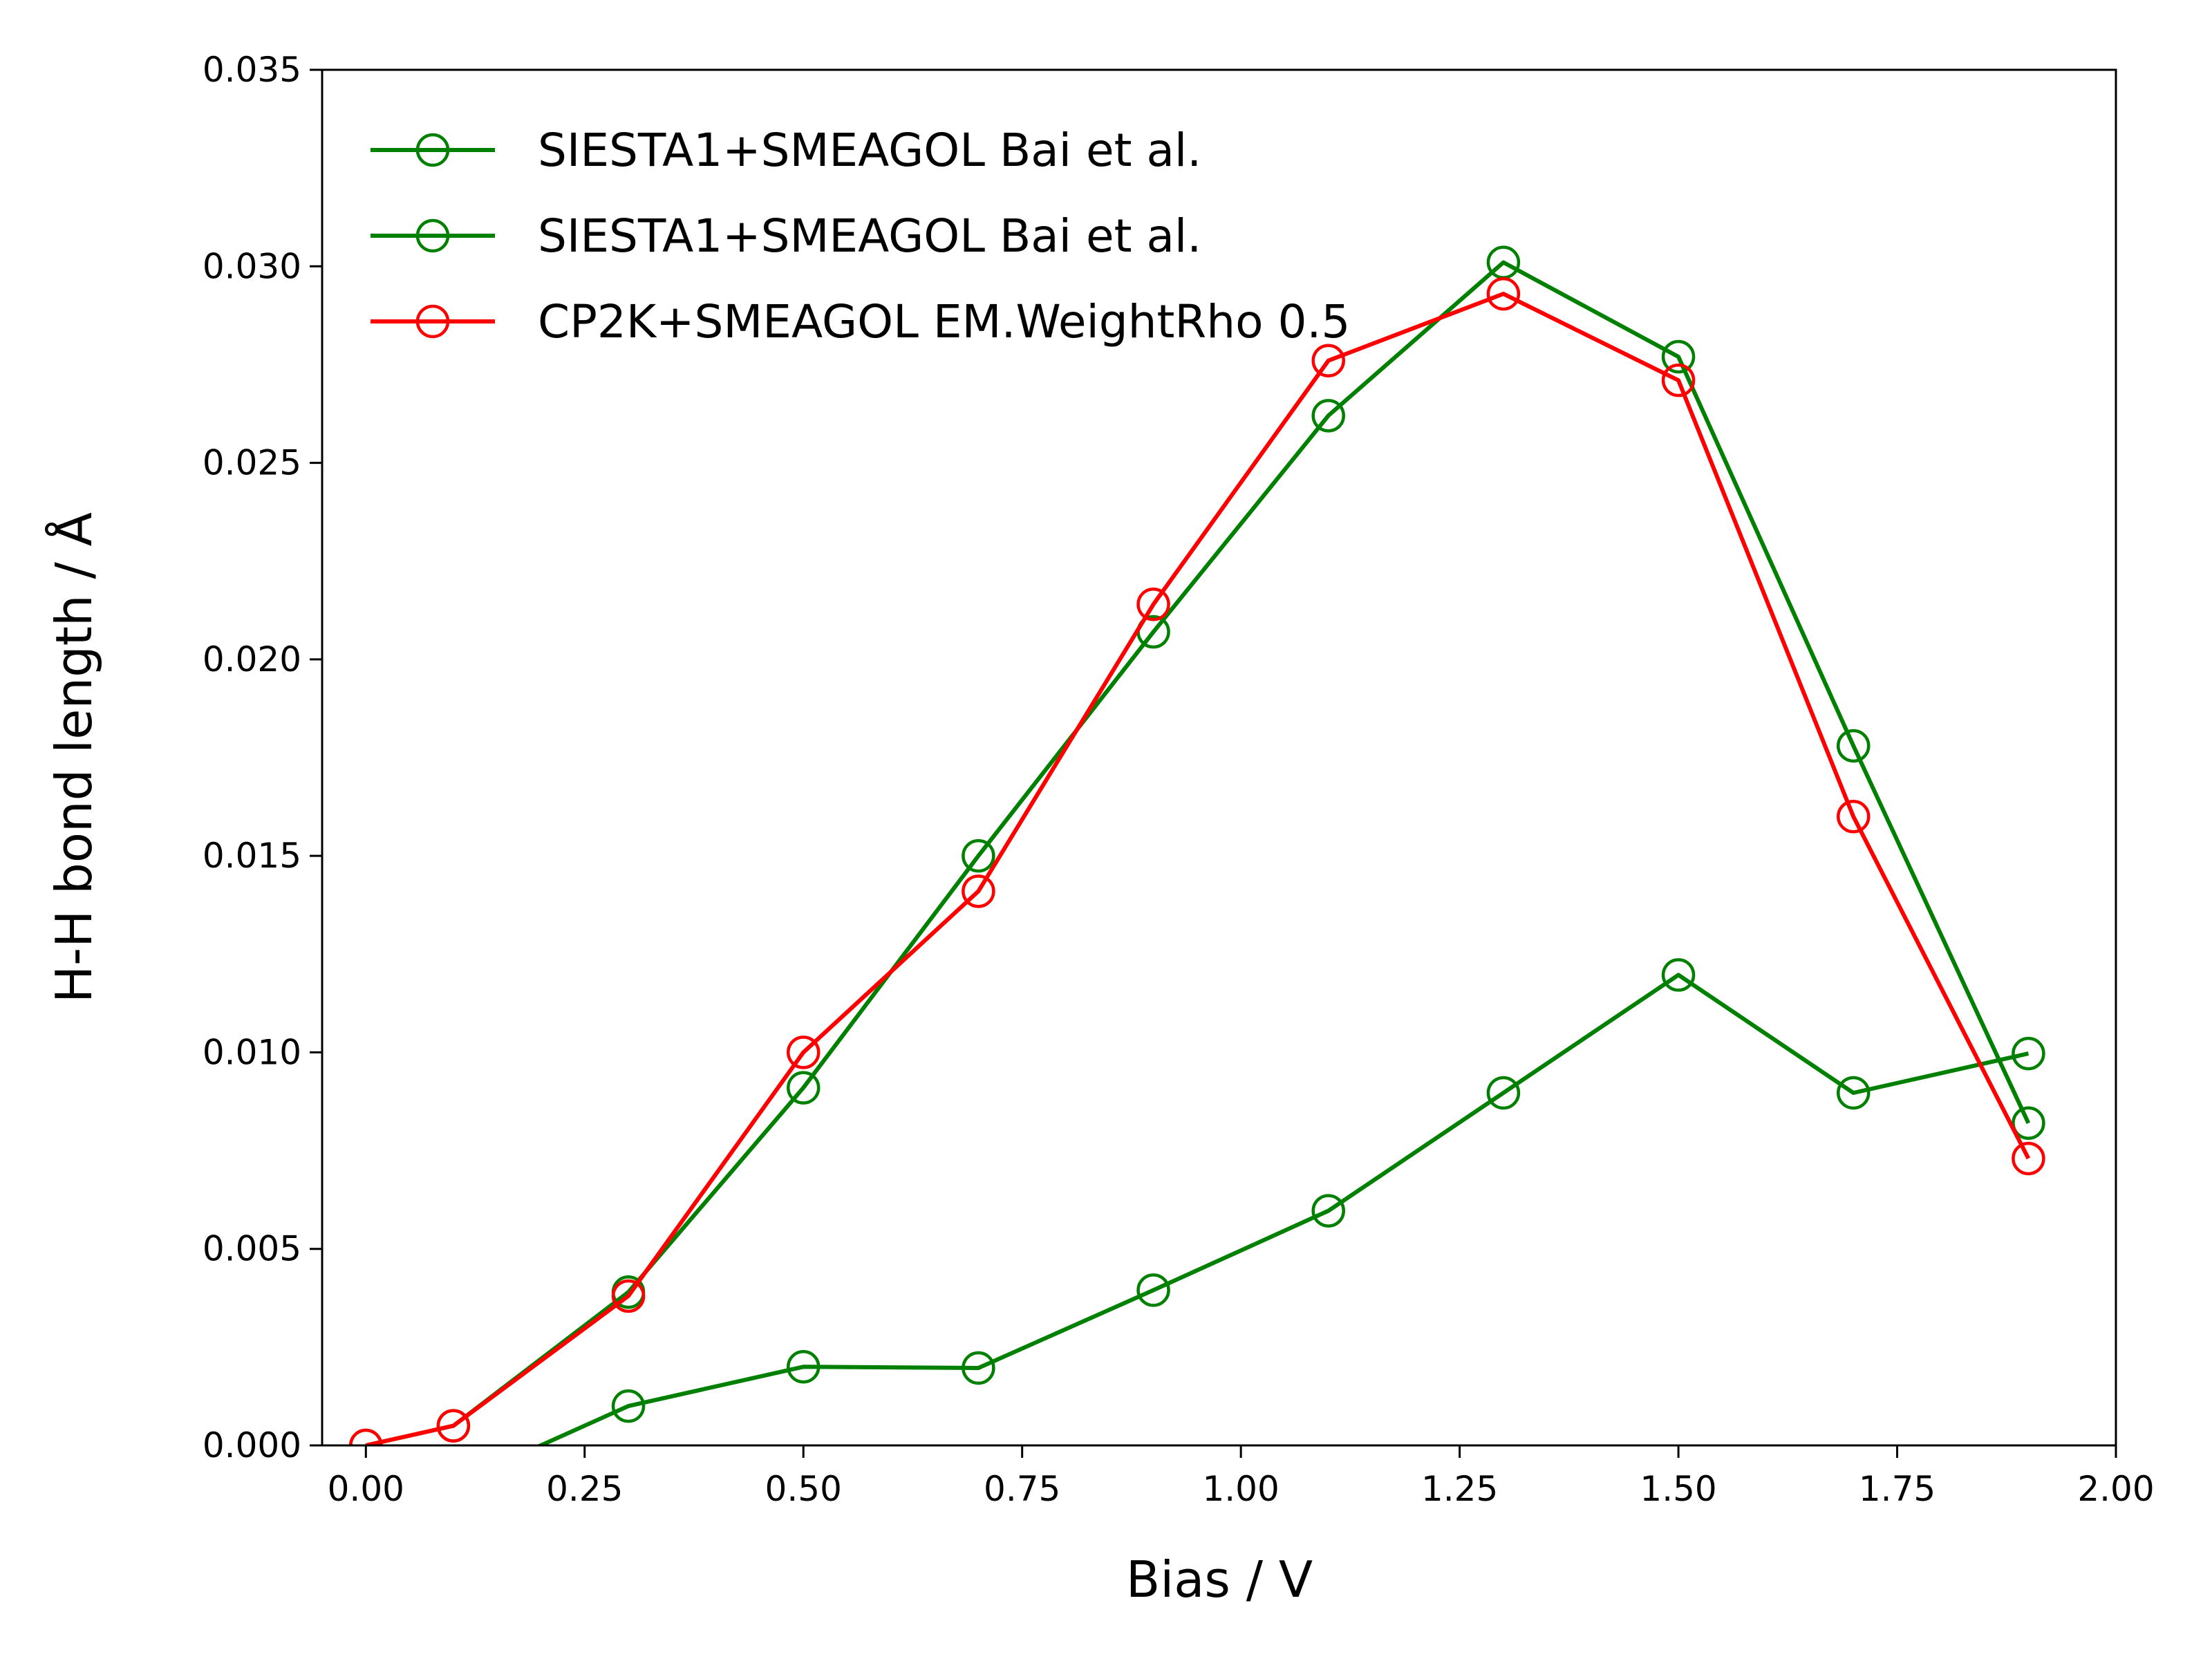 The width and height of the screenshot is (2212, 1659). What do you see at coordinates (252, 1052) in the screenshot?
I see `y-tick-label: 0.010` at bounding box center [252, 1052].